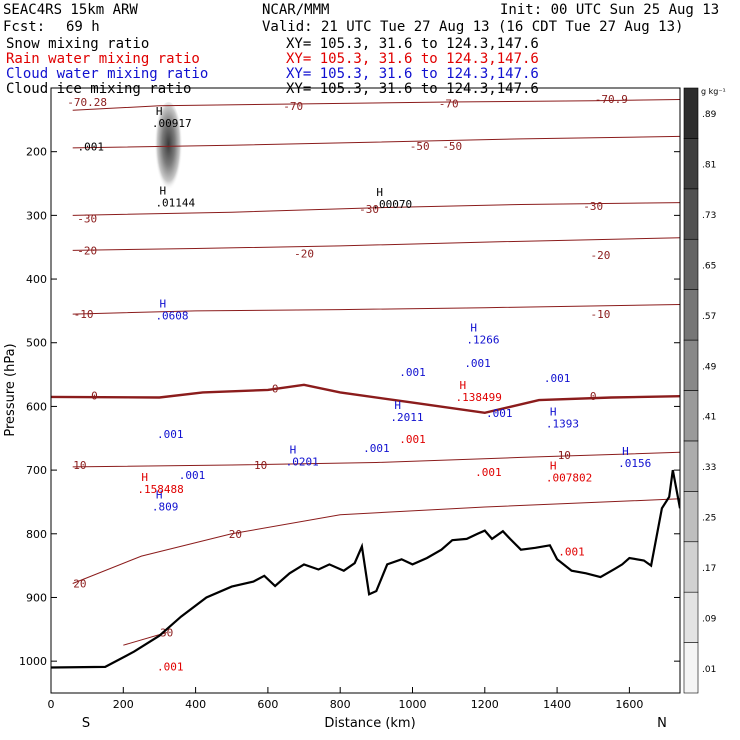  Describe the element at coordinates (412, 704) in the screenshot. I see `x-tick-label: 1000` at that location.